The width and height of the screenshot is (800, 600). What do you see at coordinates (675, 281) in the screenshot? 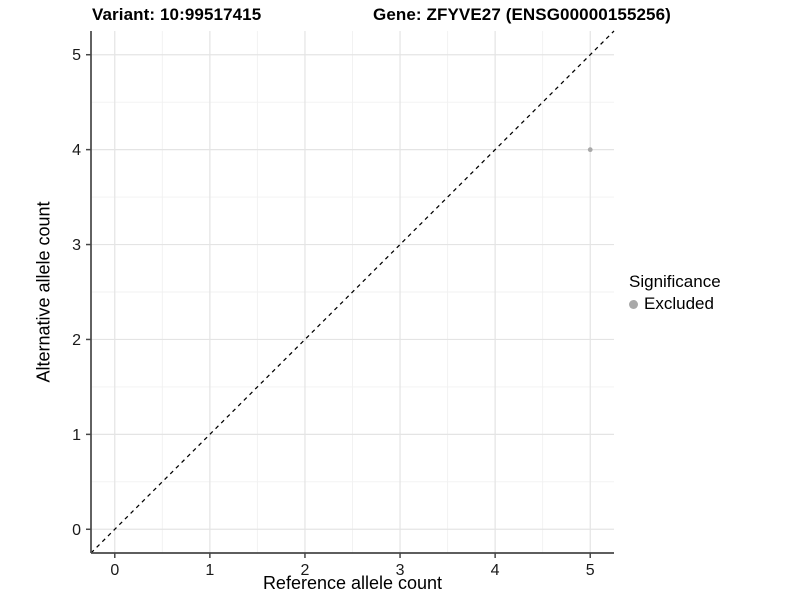
I see `legend-title: Significance` at bounding box center [675, 281].